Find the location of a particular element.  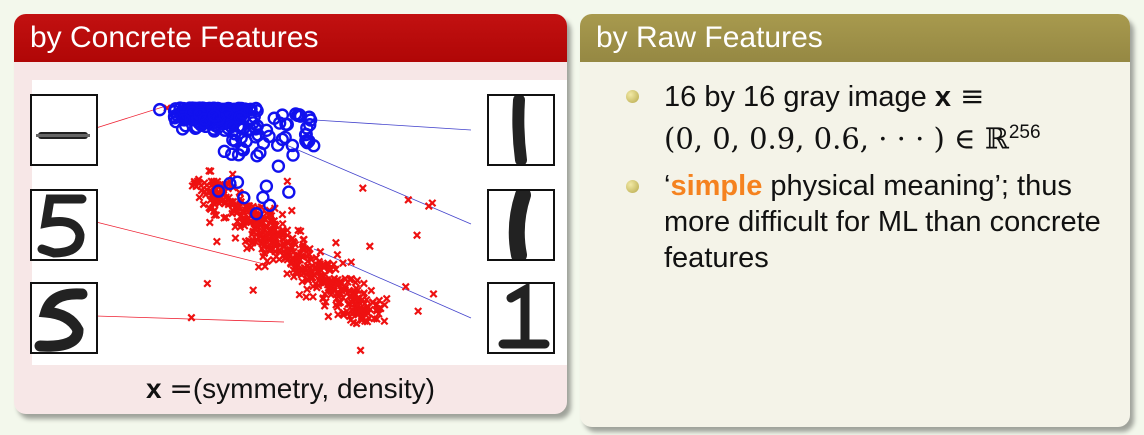

raw-vector: (0, 0, 0.9, 0.6, · · · ) ∈ is located at coordinates (824, 138).